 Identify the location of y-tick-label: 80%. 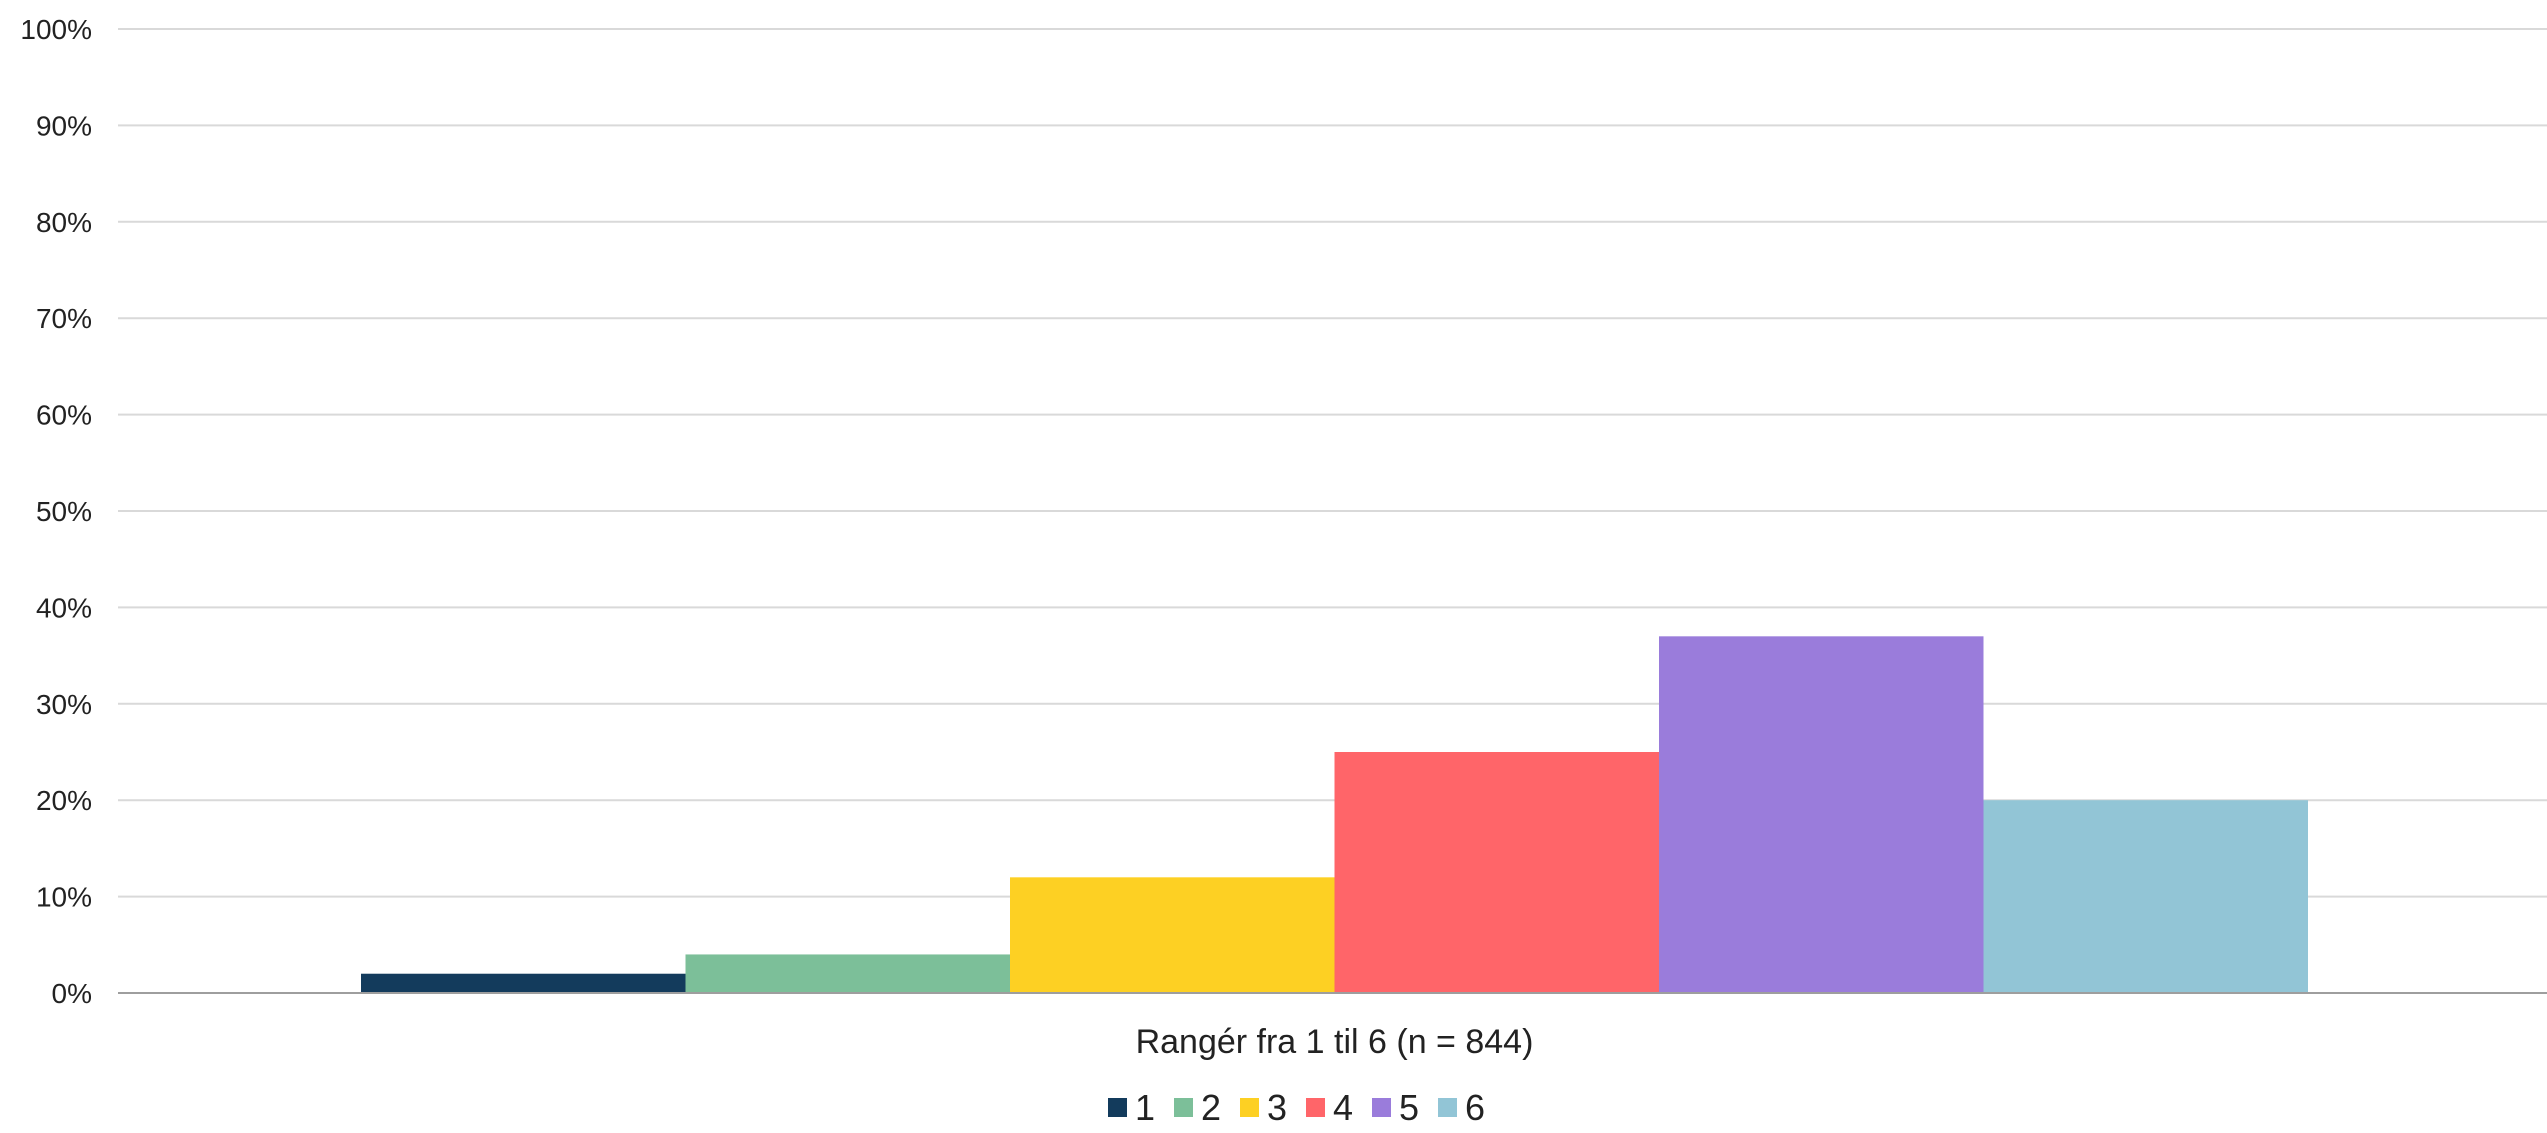
(64, 222).